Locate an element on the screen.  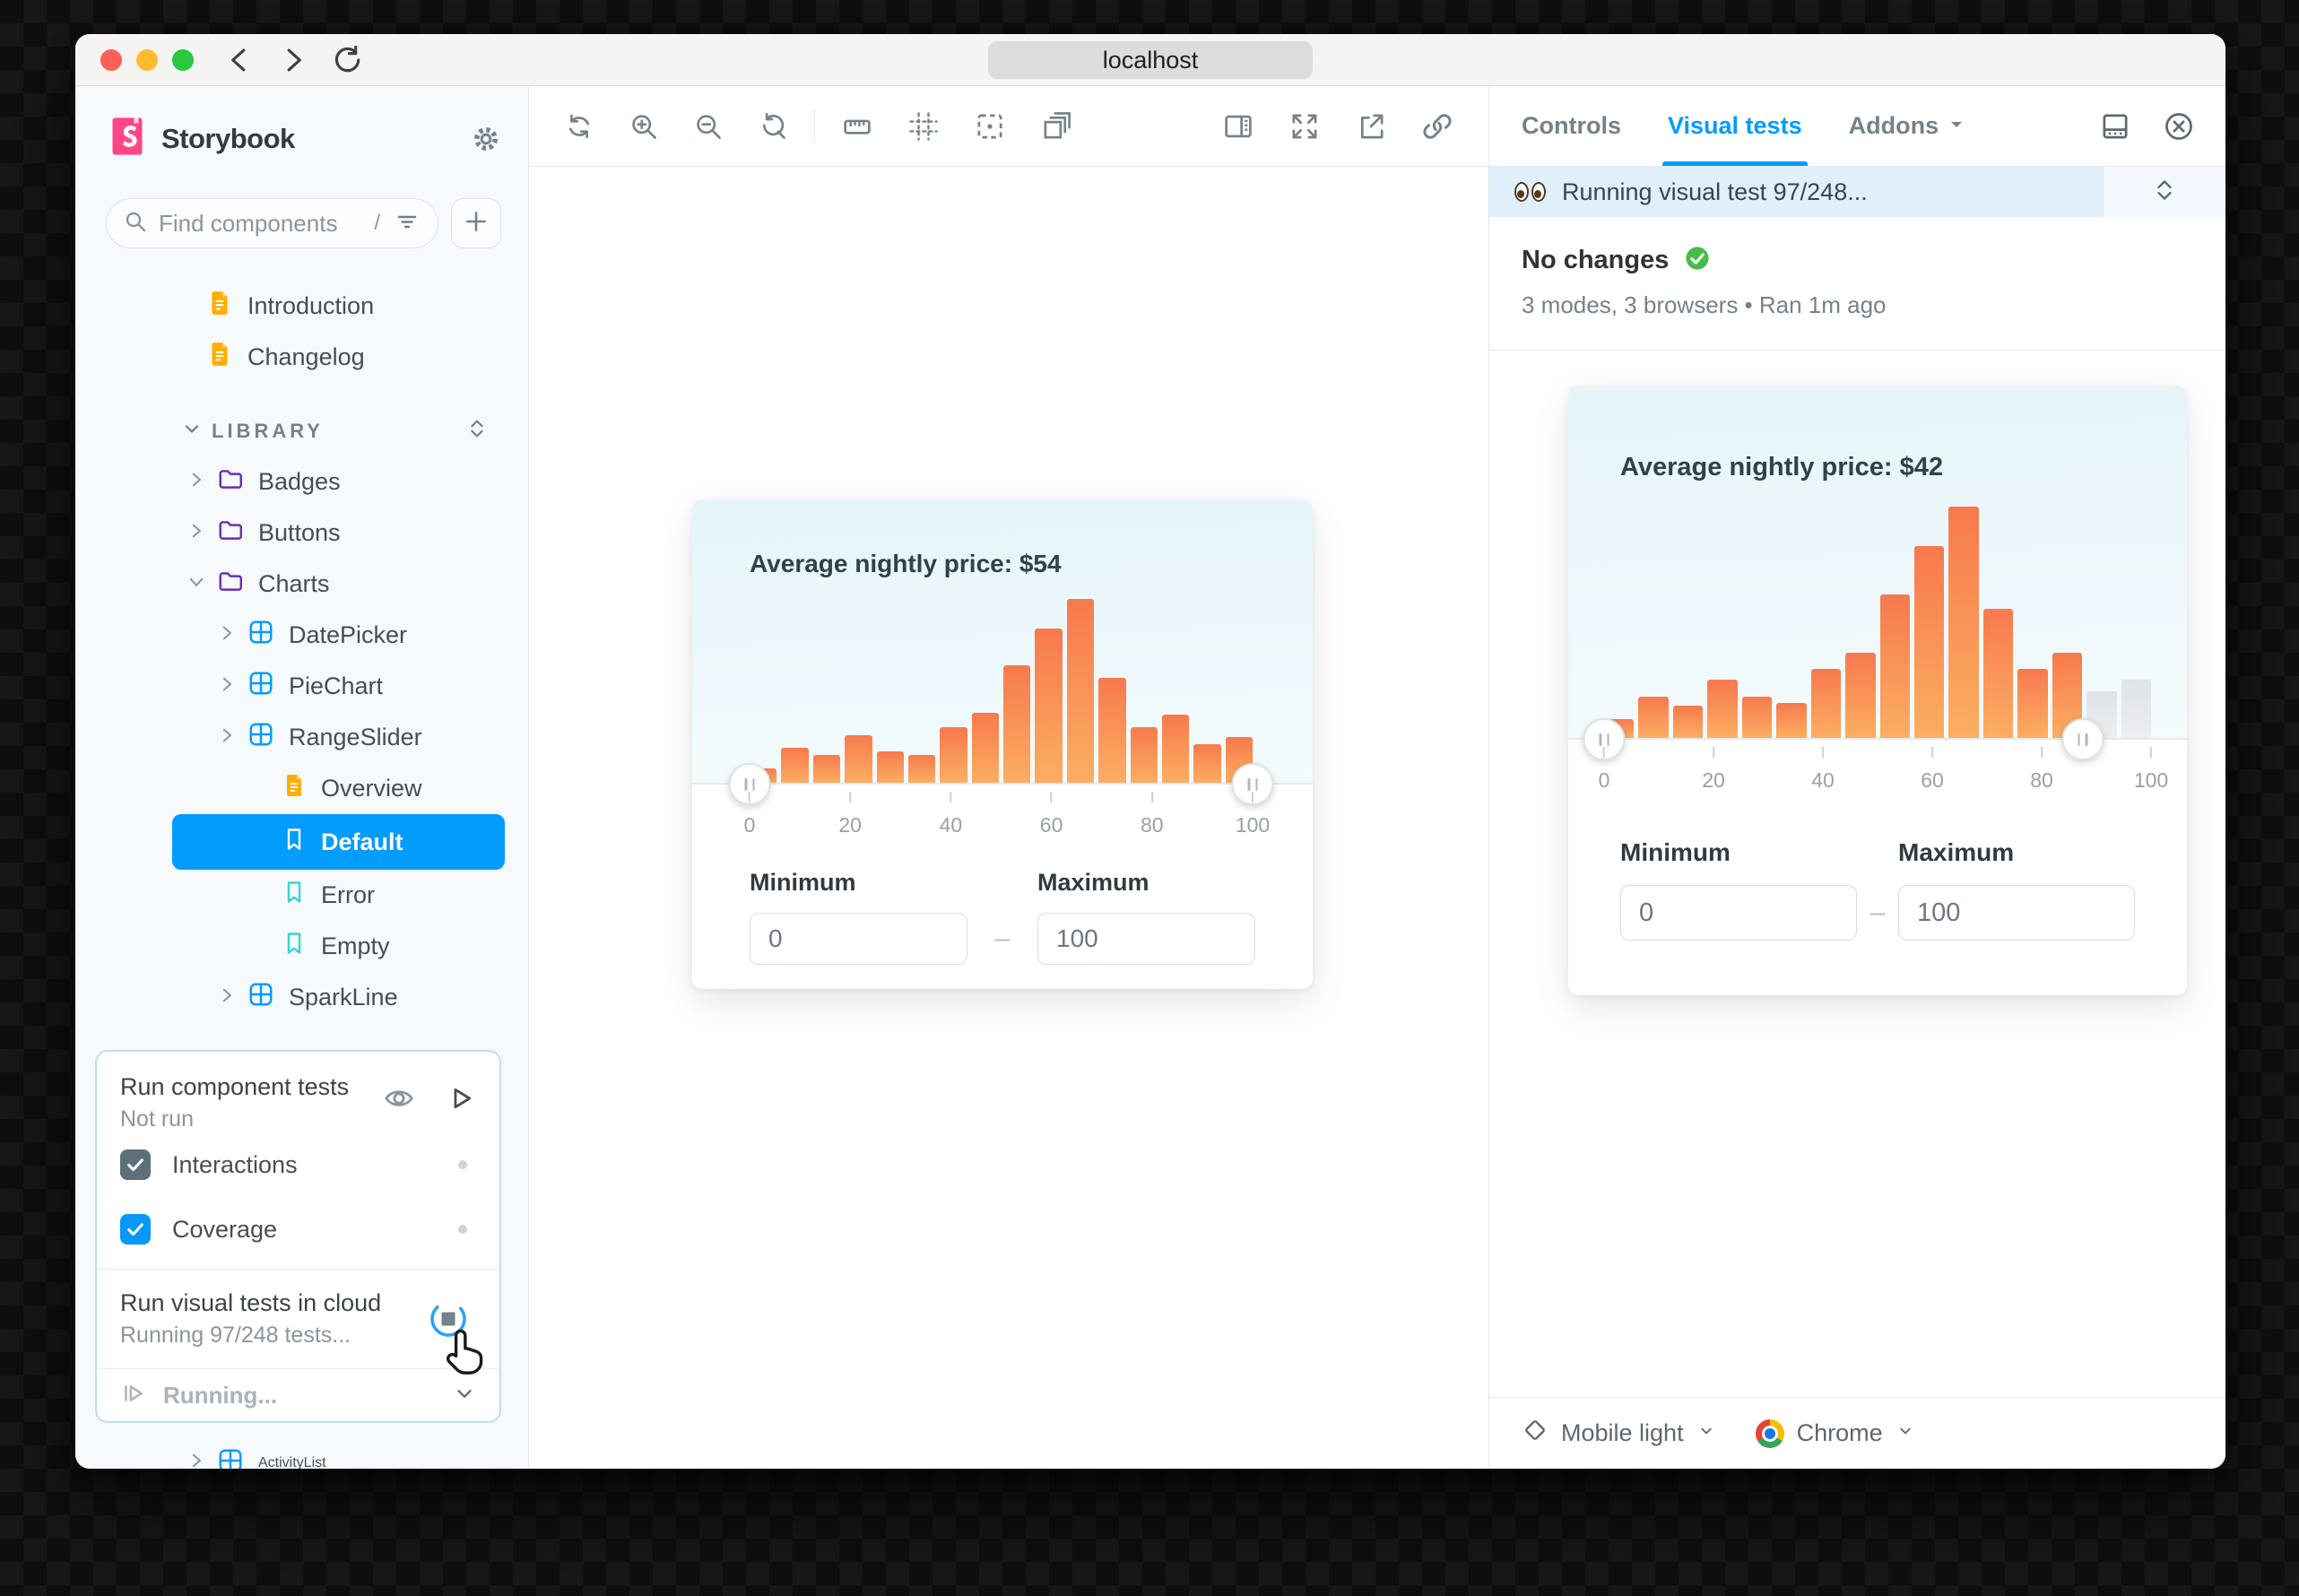
minimize-window-button is located at coordinates (147, 60).